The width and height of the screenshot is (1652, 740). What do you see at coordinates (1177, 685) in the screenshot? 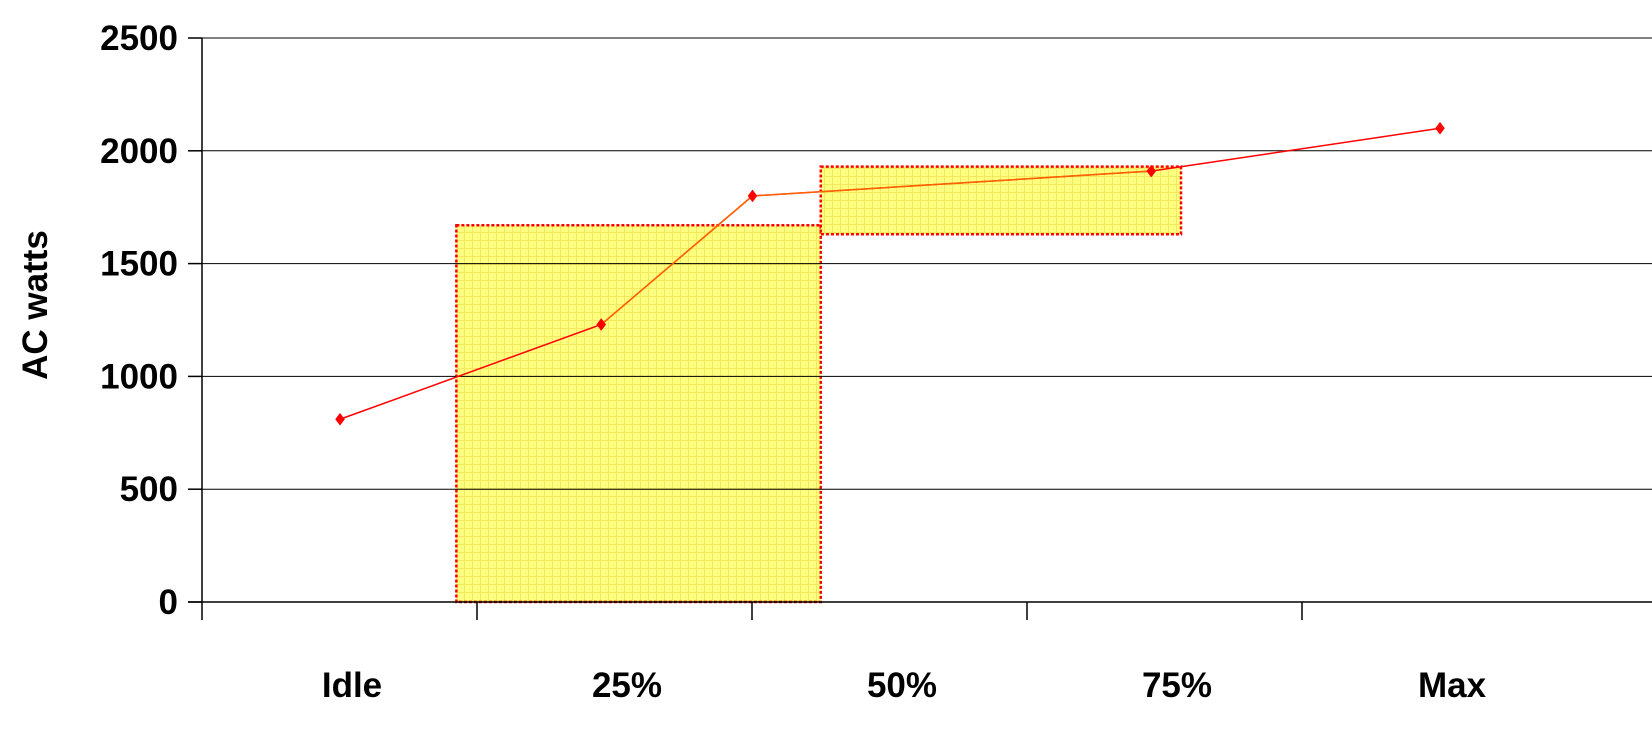
I see `x-tick-label: 75%` at bounding box center [1177, 685].